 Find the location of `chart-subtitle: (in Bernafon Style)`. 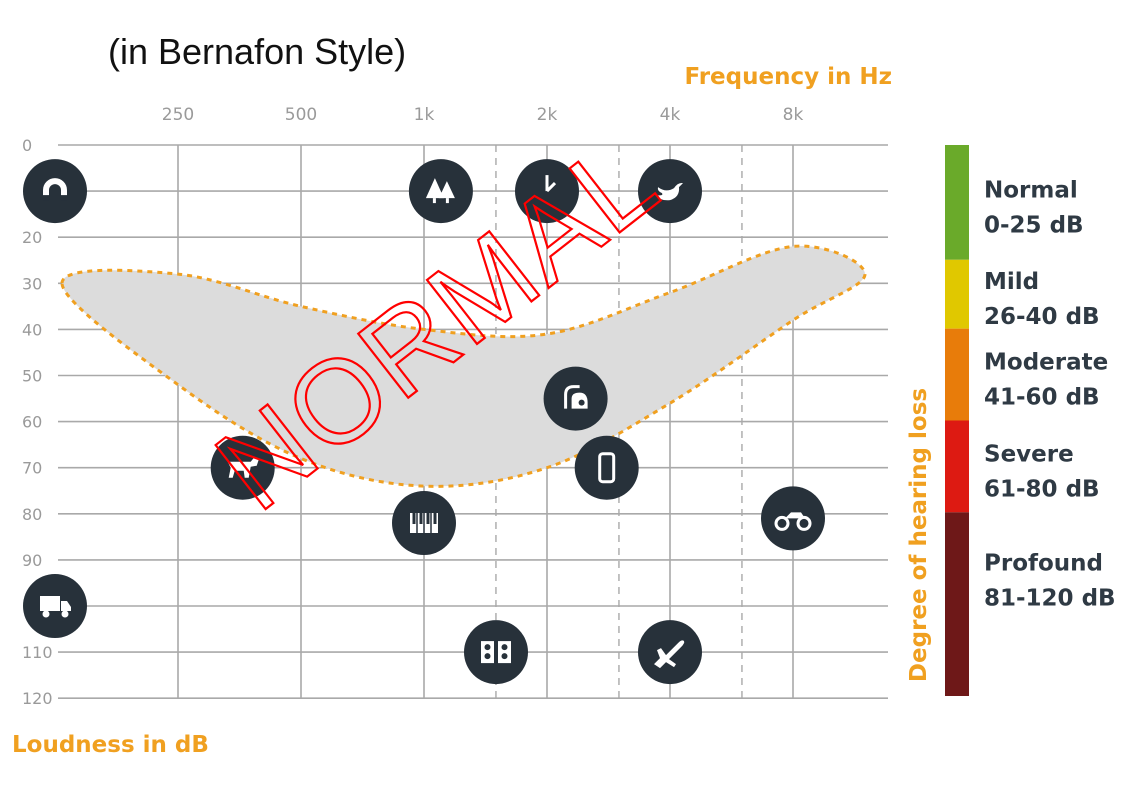

chart-subtitle: (in Bernafon Style) is located at coordinates (257, 51).